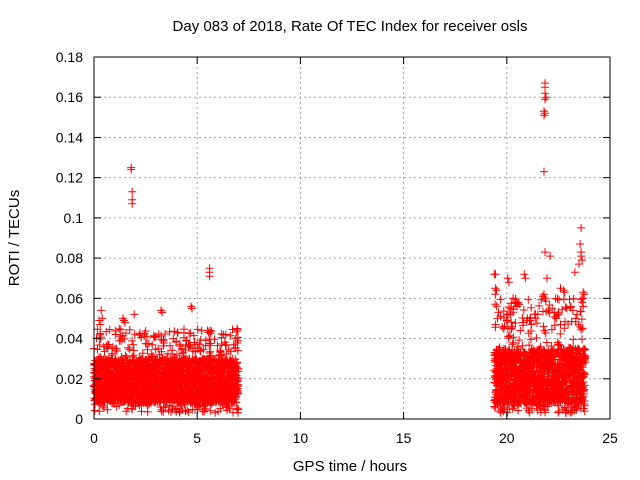 The image size is (640, 480). I want to click on y-tick-label: 0.04, so click(69, 339).